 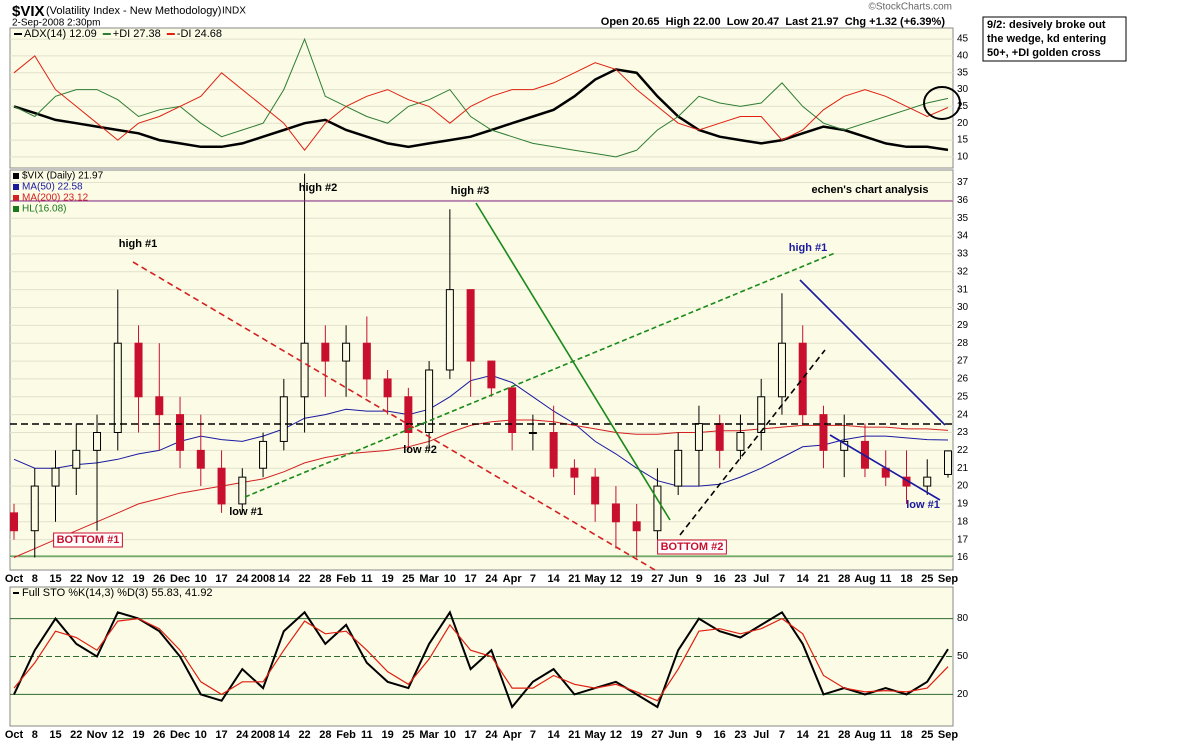 I want to click on x-tick-label: Nov, so click(x=98, y=735).